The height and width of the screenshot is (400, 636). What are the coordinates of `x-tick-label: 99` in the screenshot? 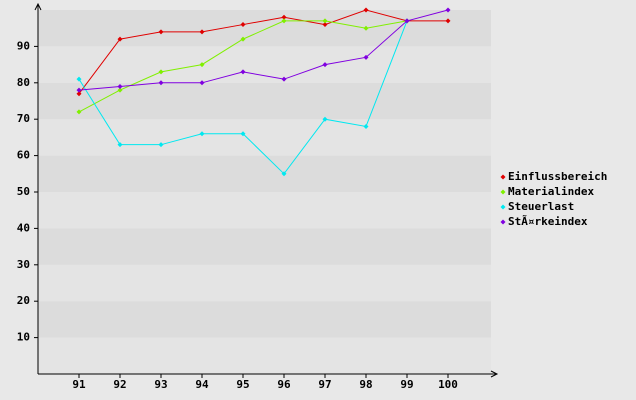 It's located at (406, 384).